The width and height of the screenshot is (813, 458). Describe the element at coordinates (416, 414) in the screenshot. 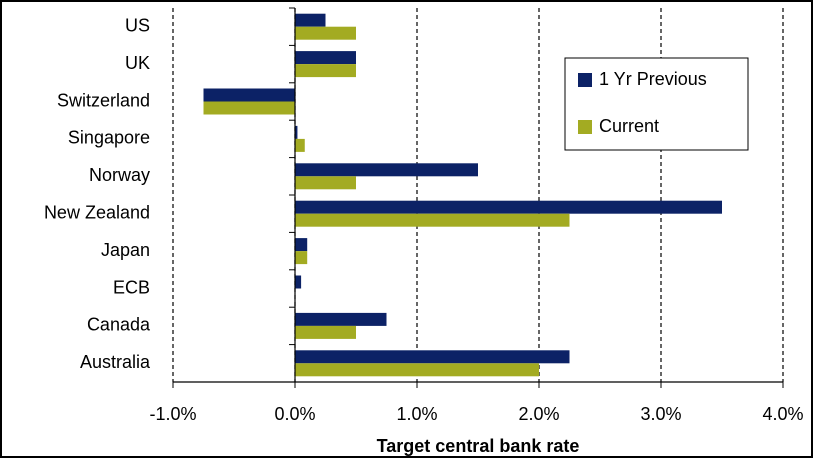

I see `x-tick-label: 1.0%` at that location.